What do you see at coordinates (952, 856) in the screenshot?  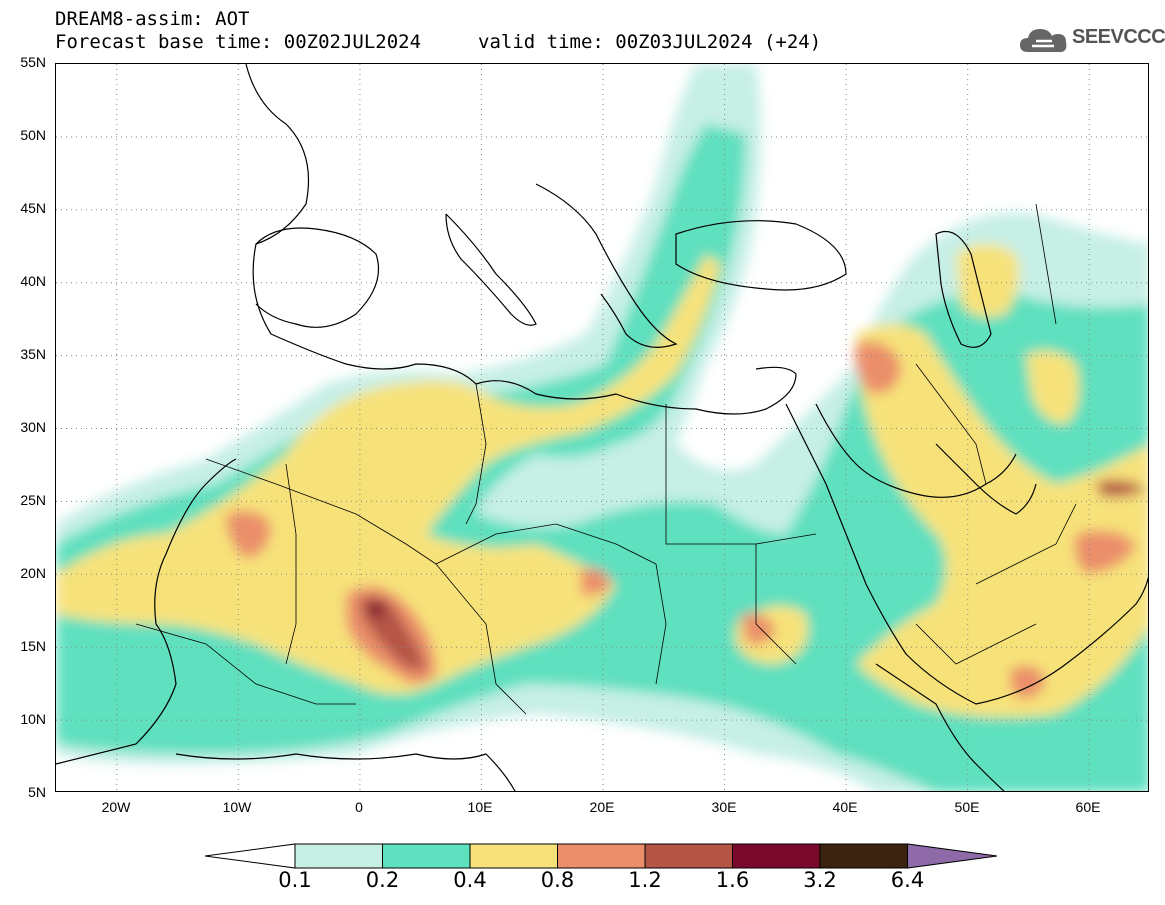 I see `colorbar-over-arrow` at bounding box center [952, 856].